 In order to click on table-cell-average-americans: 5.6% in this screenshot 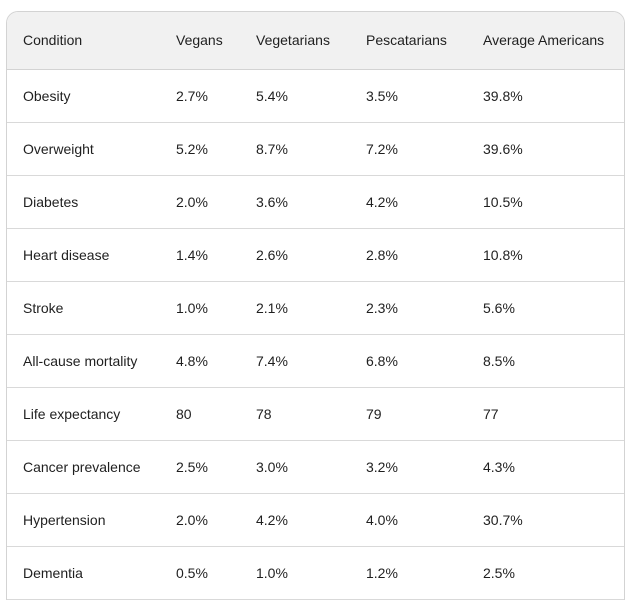, I will do `click(545, 308)`.